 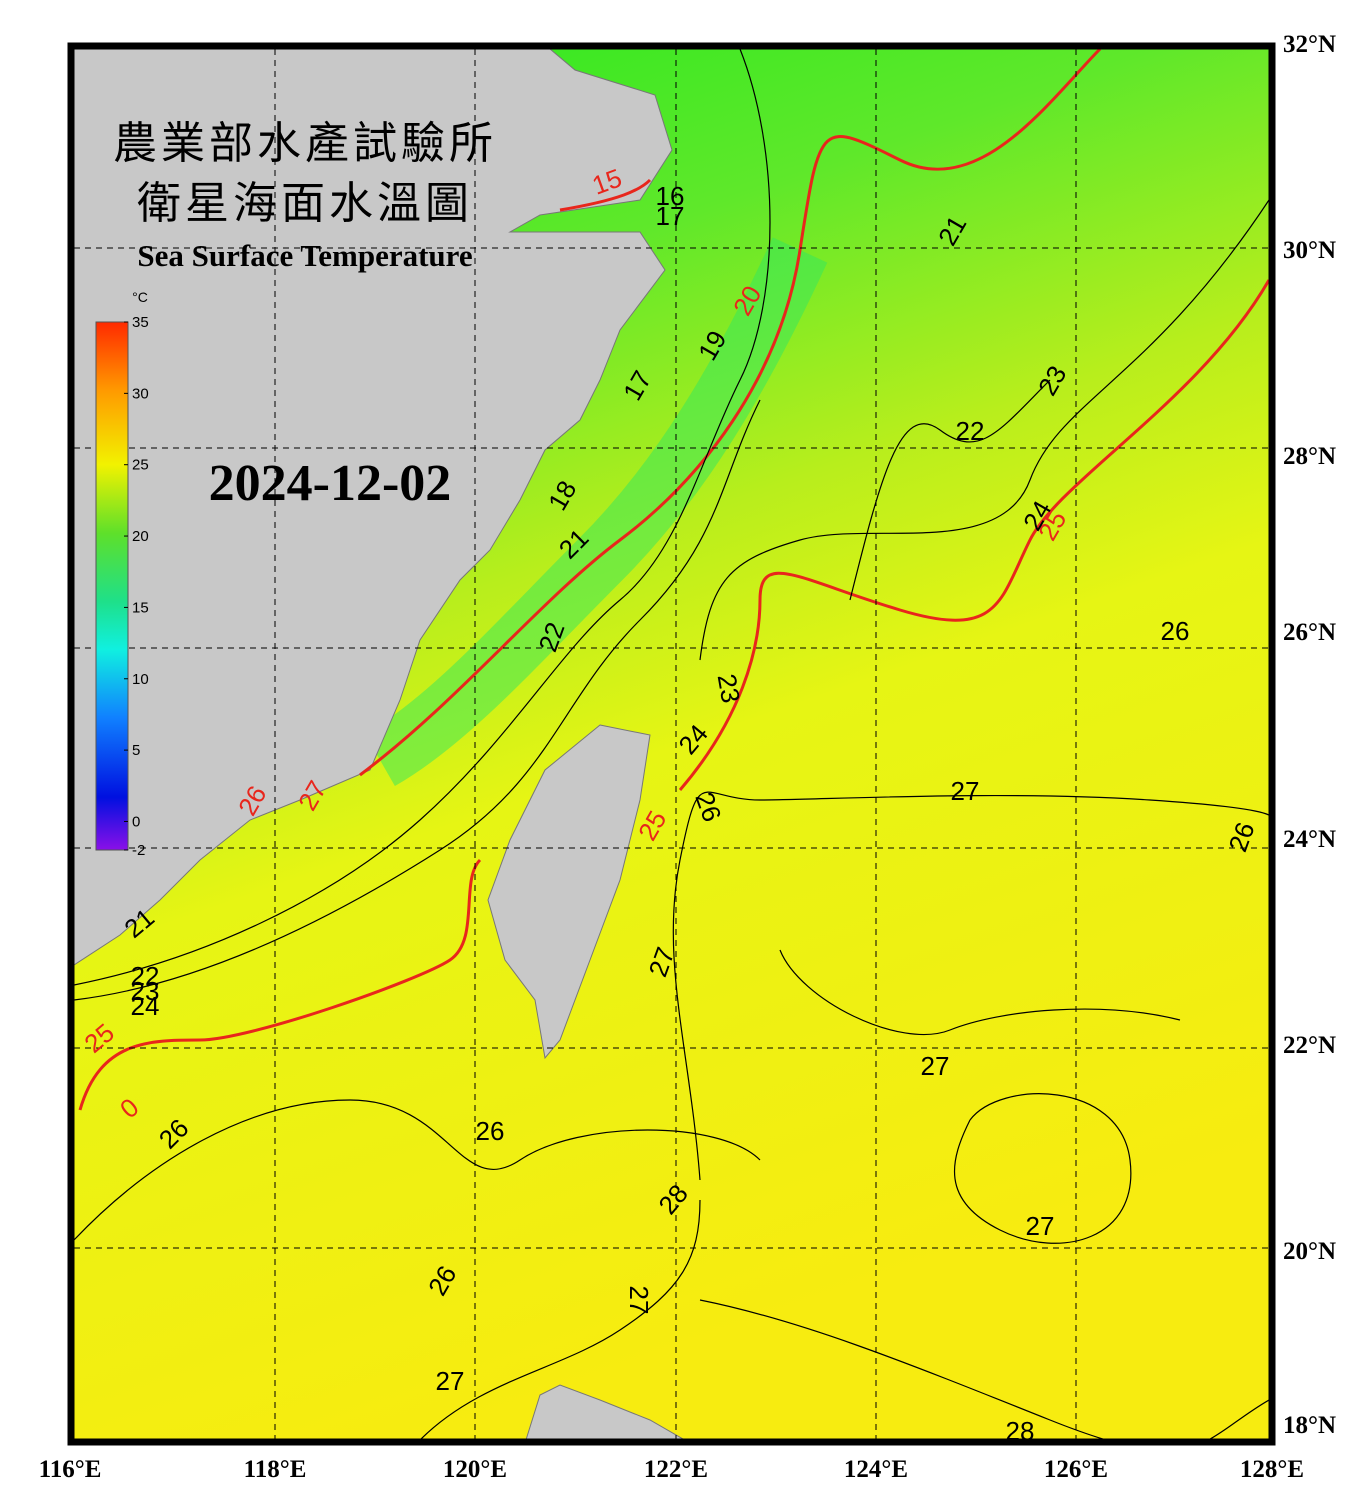 What do you see at coordinates (112, 586) in the screenshot?
I see `colorbar` at bounding box center [112, 586].